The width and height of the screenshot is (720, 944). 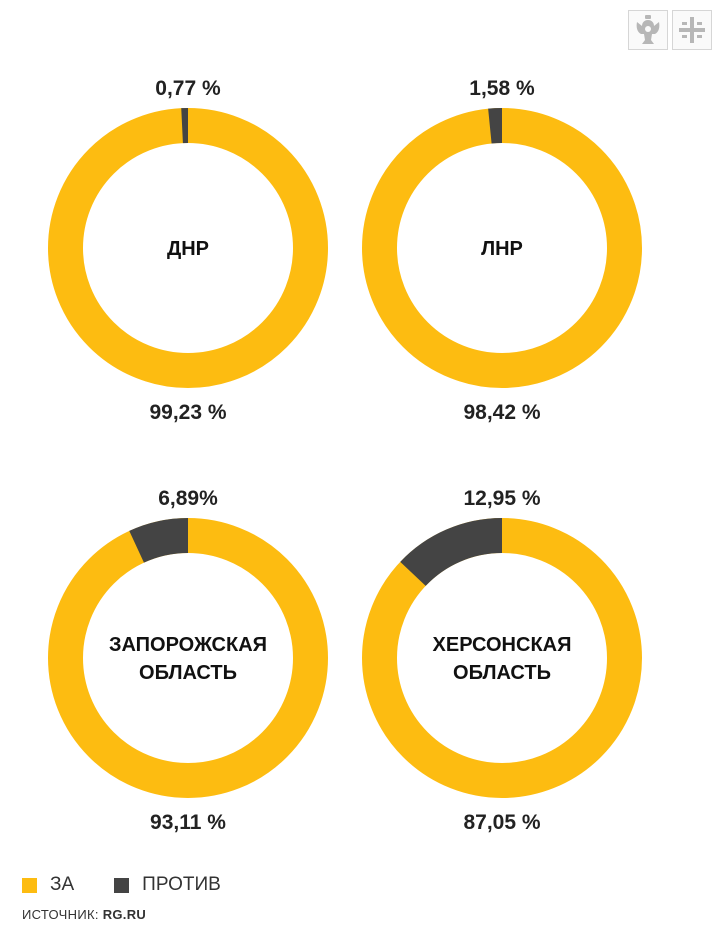 What do you see at coordinates (188, 645) in the screenshot?
I see `region-label-line: ЗАПОРОЖСКАЯ` at bounding box center [188, 645].